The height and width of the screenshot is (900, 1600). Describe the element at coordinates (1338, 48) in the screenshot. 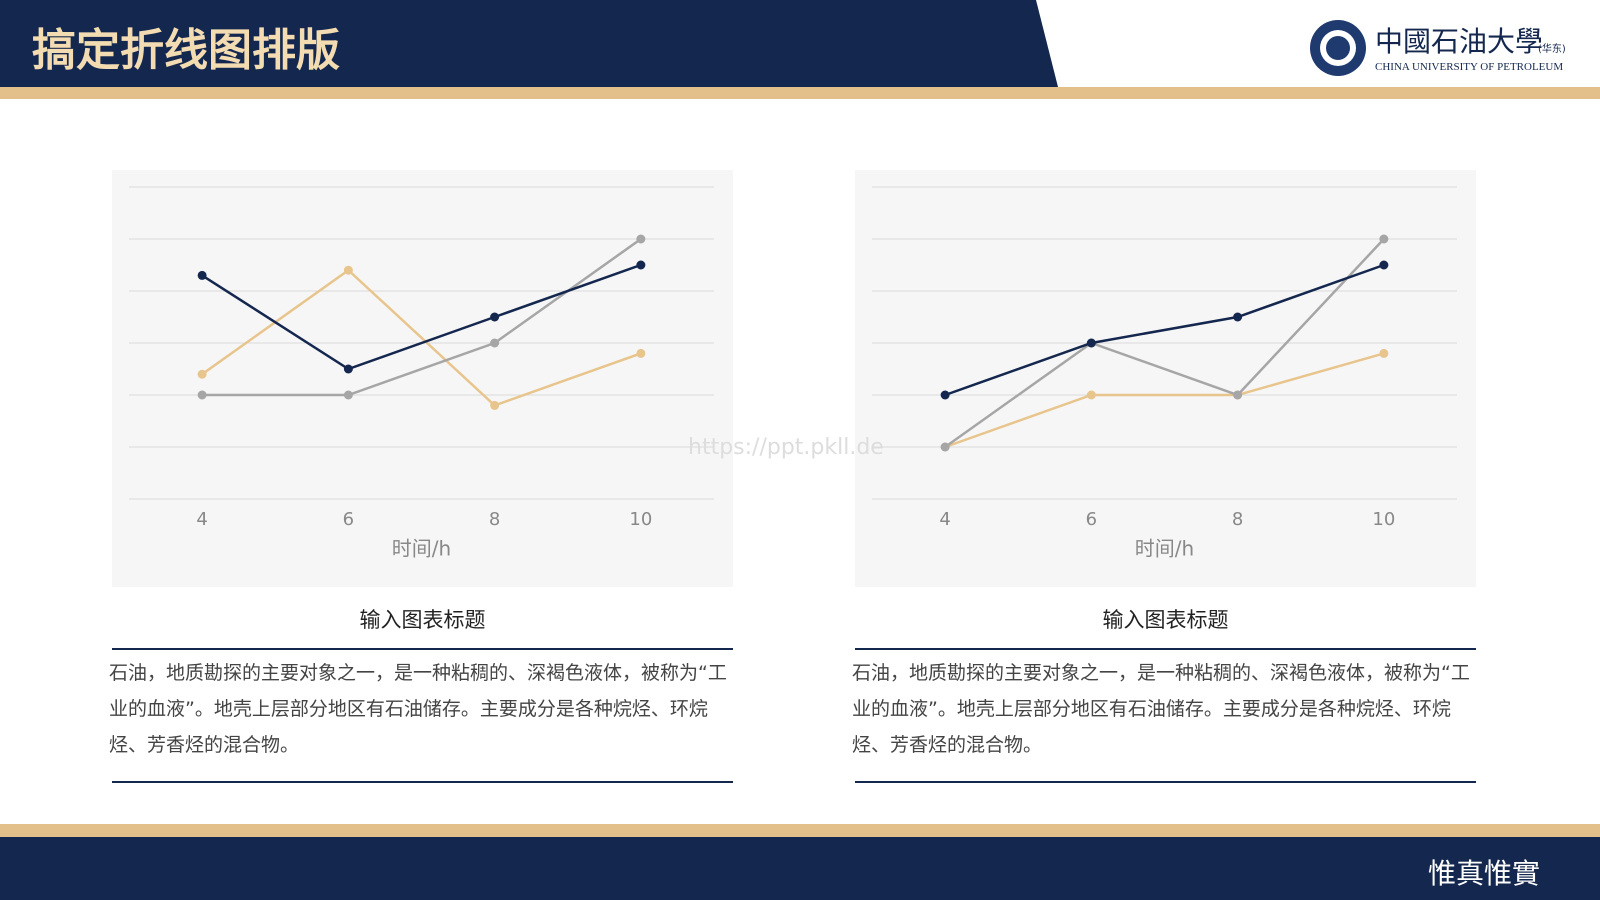

I see `logo-emblem` at that location.